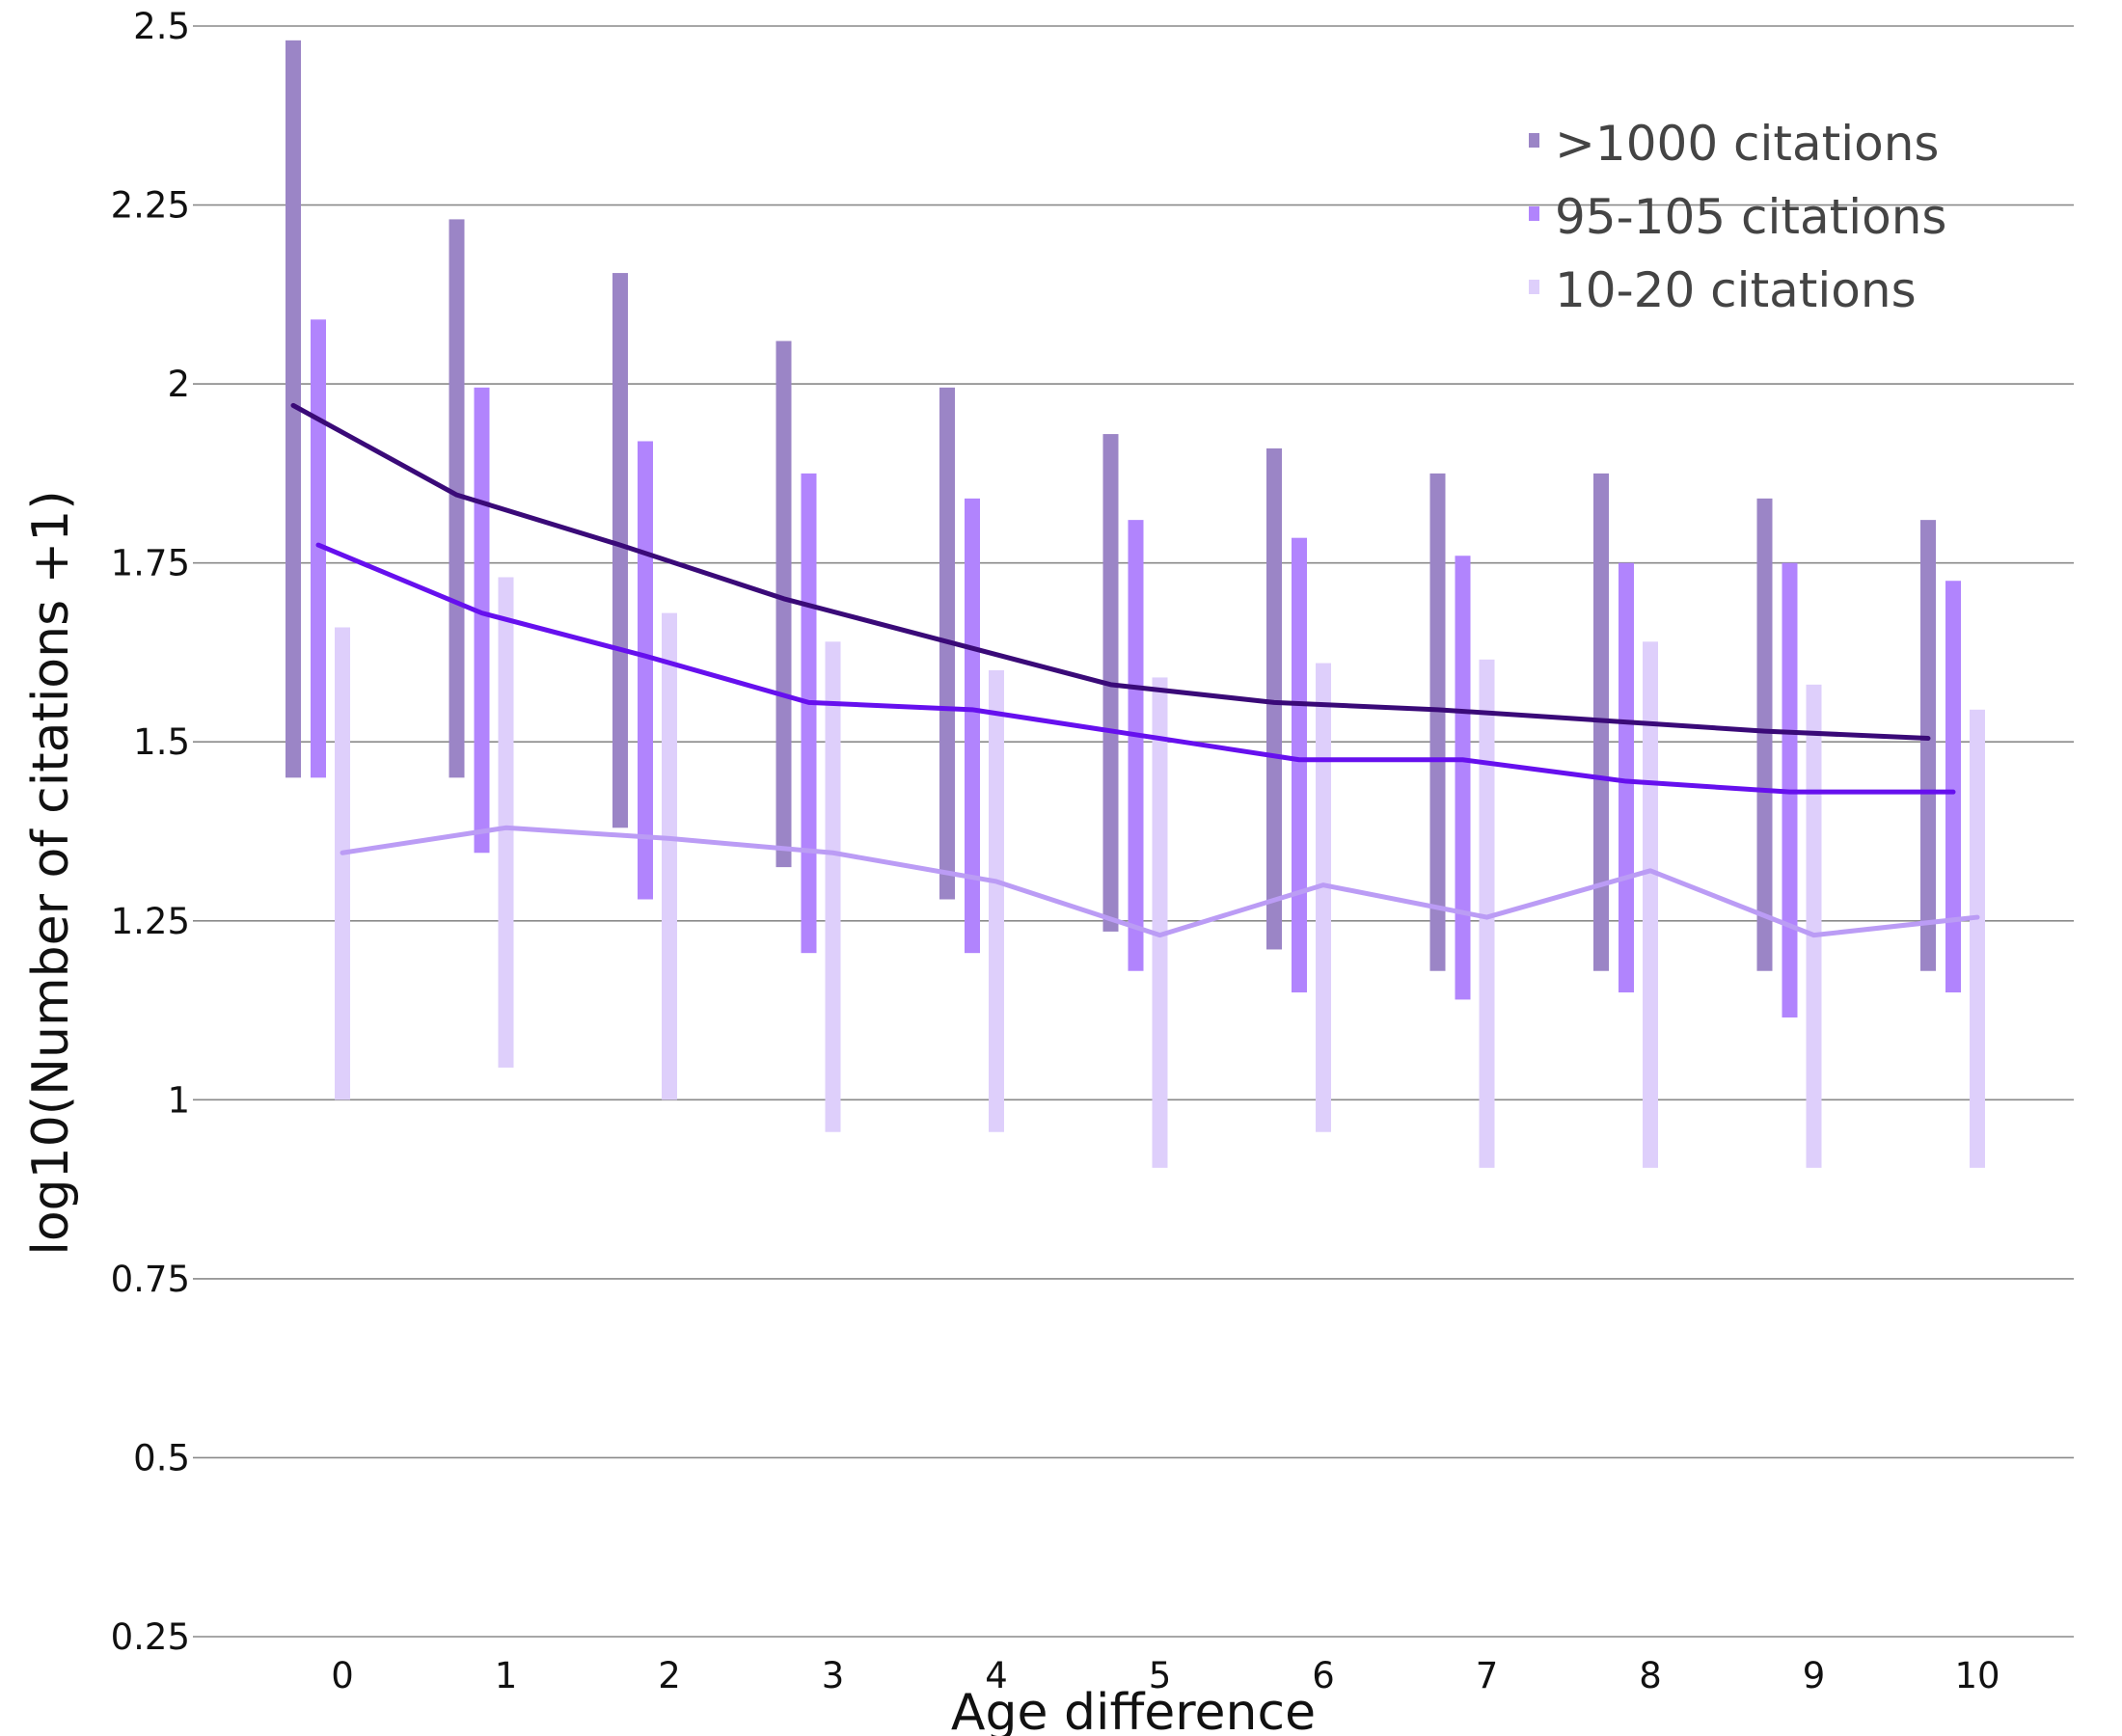  I want to click on x-tick-label: 7, so click(1488, 1676).